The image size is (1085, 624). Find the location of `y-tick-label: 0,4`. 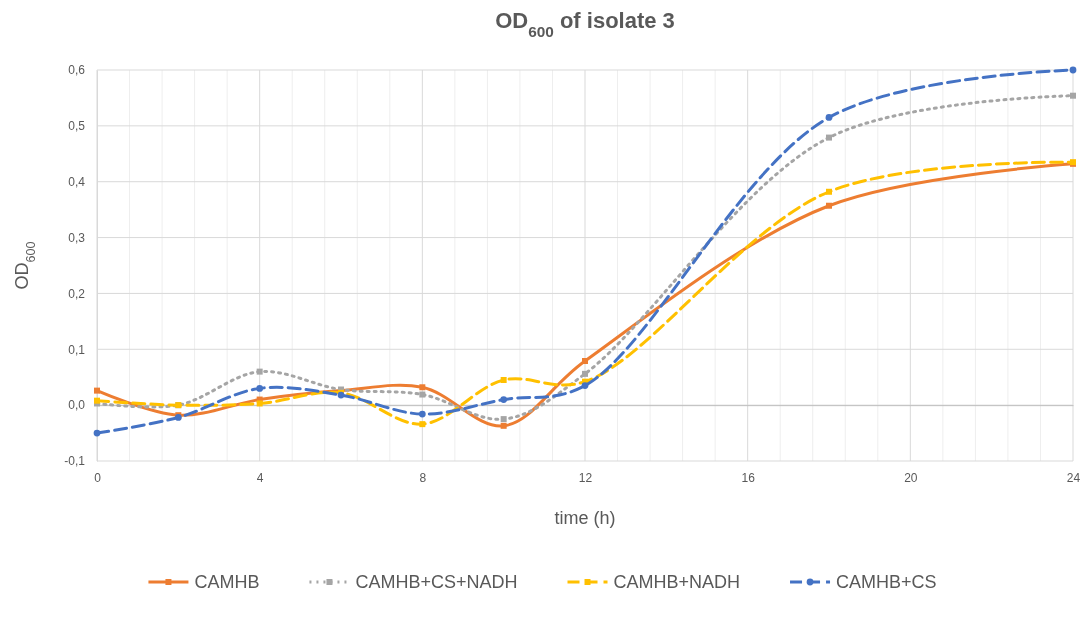

y-tick-label: 0,4 is located at coordinates (77, 182).